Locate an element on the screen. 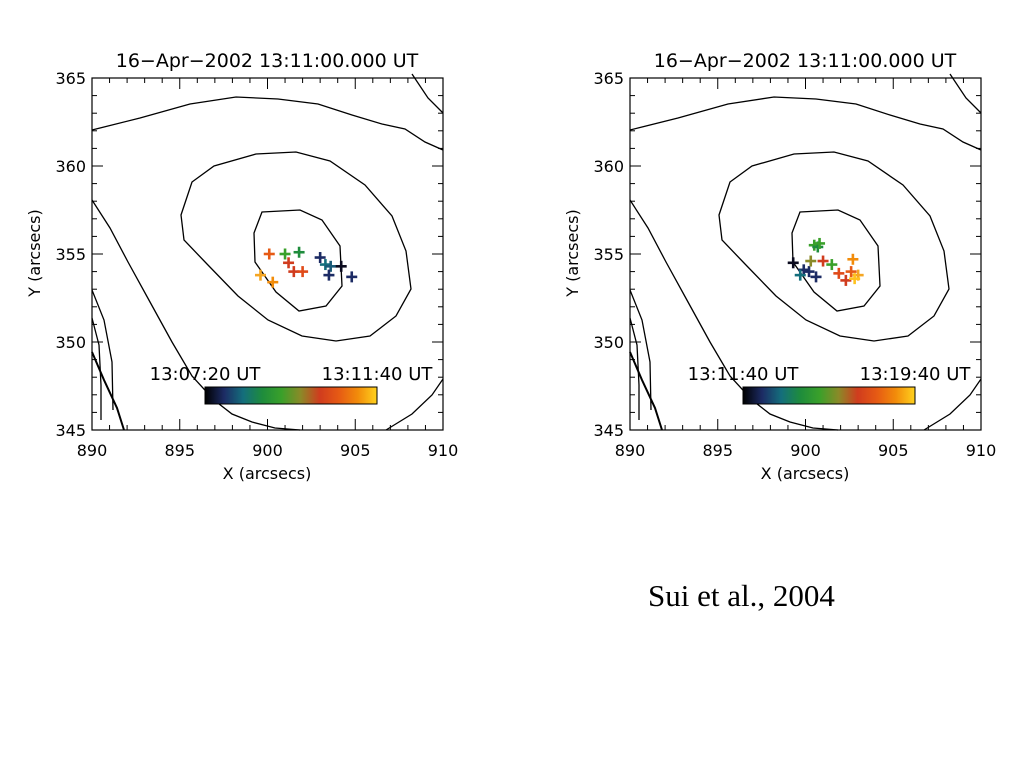 The width and height of the screenshot is (1024, 768). time-colorbar: 13:11:40 UT 13:19:40 UT is located at coordinates (830, 384).